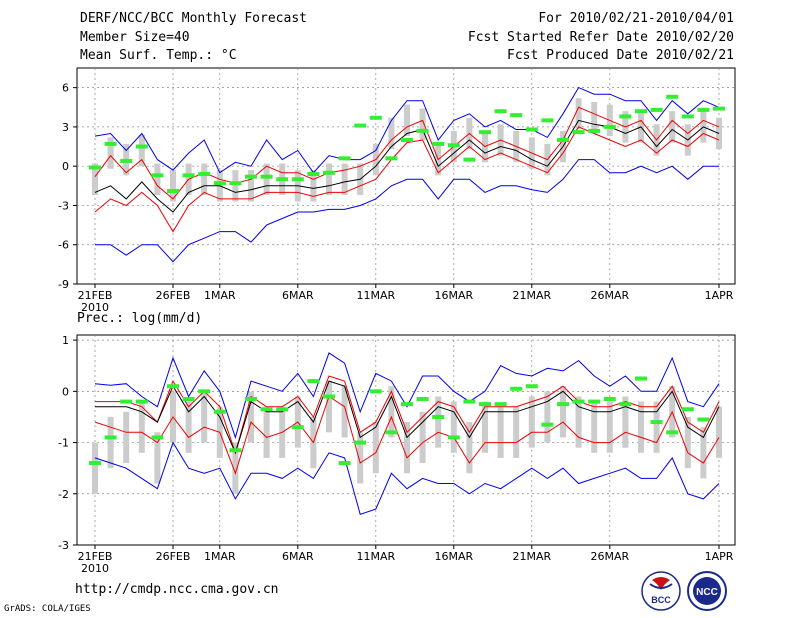 The height and width of the screenshot is (618, 800). Describe the element at coordinates (63, 443) in the screenshot. I see `prec-ytick-label: -1` at that location.